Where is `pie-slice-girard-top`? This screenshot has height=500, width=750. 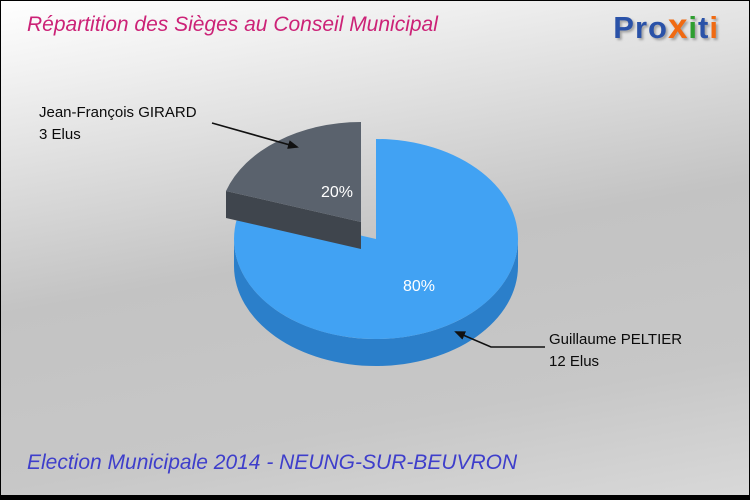 pie-slice-girard-top is located at coordinates (293, 172).